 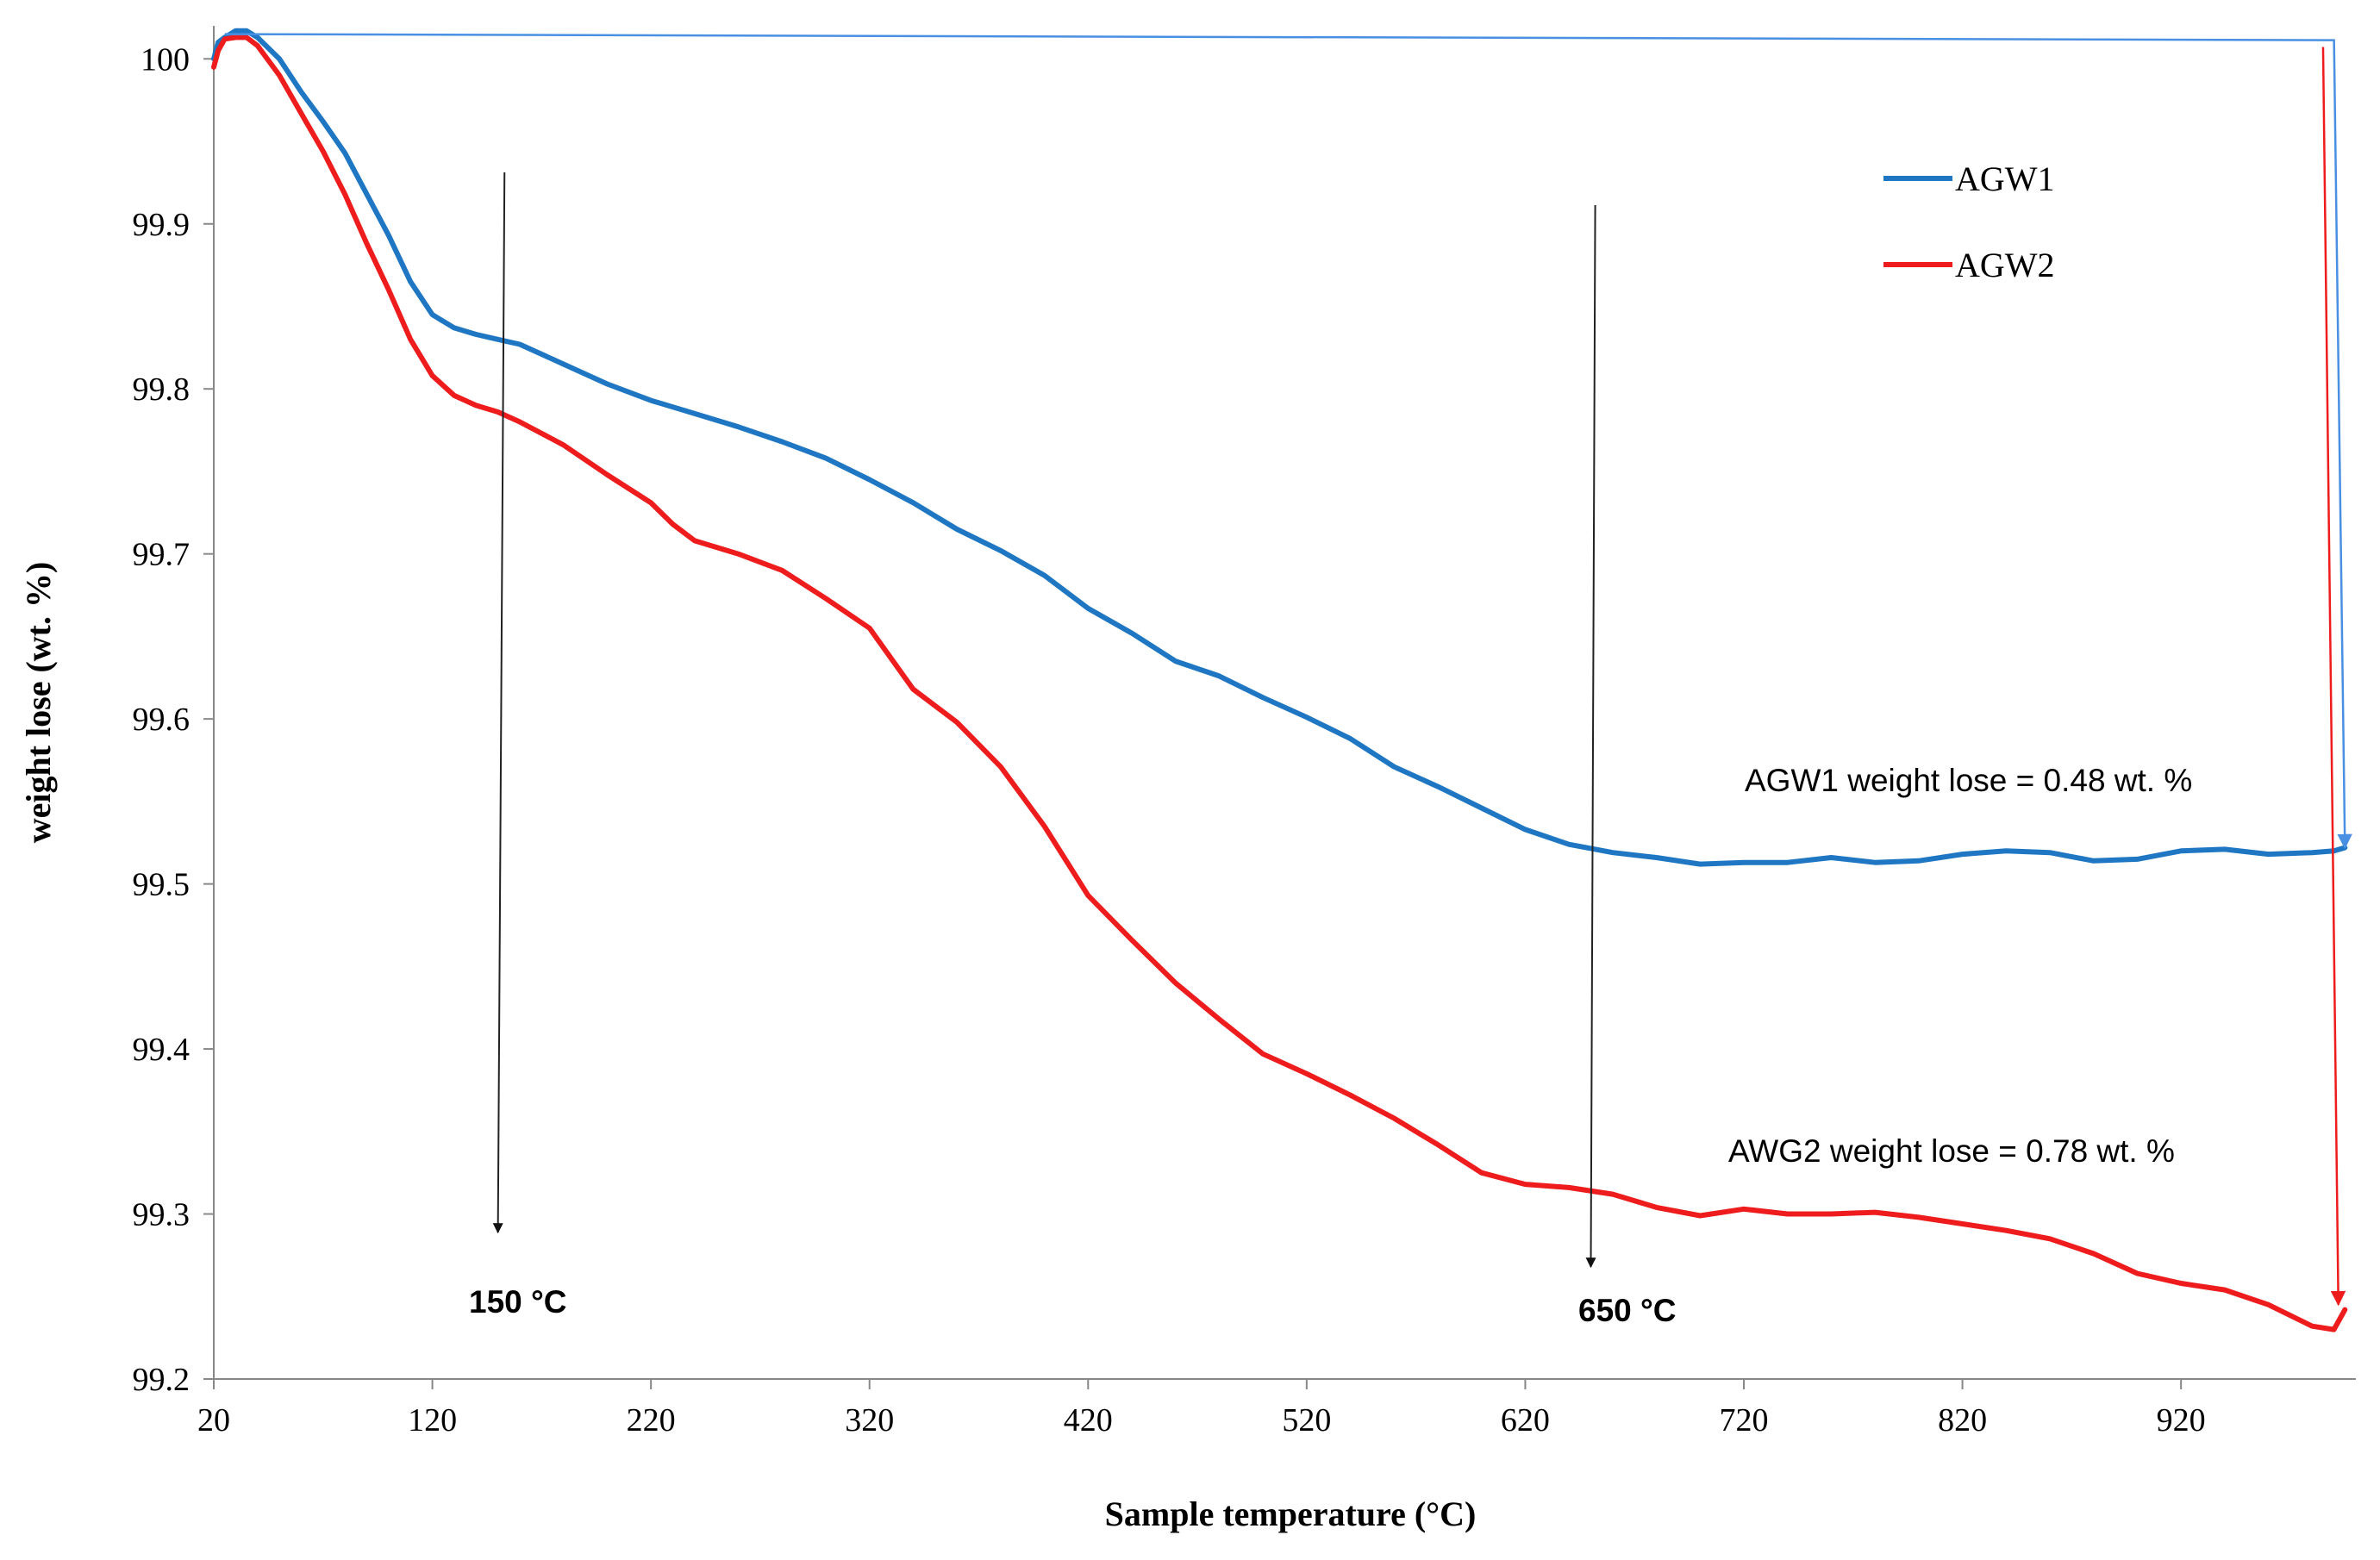 I want to click on x-tick-label: 20, so click(x=213, y=1420).